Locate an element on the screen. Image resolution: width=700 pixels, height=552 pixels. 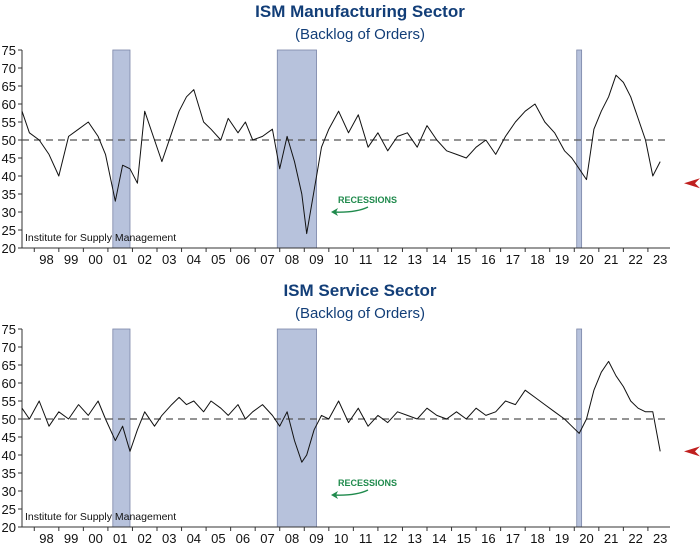
x-tick-label: 06 is located at coordinates (243, 259).